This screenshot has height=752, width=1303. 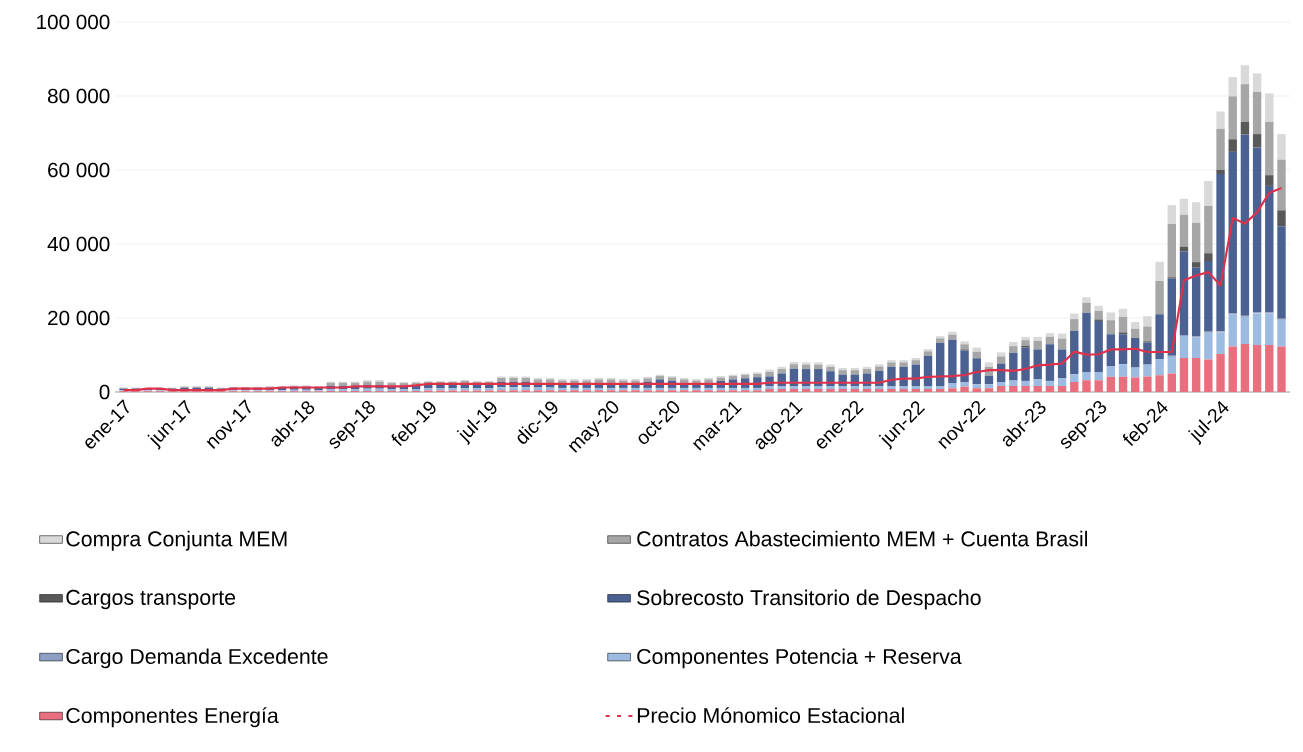 I want to click on legend-label: Contratos Abastecimiento MEM + Cuenta Brasil, so click(x=862, y=538).